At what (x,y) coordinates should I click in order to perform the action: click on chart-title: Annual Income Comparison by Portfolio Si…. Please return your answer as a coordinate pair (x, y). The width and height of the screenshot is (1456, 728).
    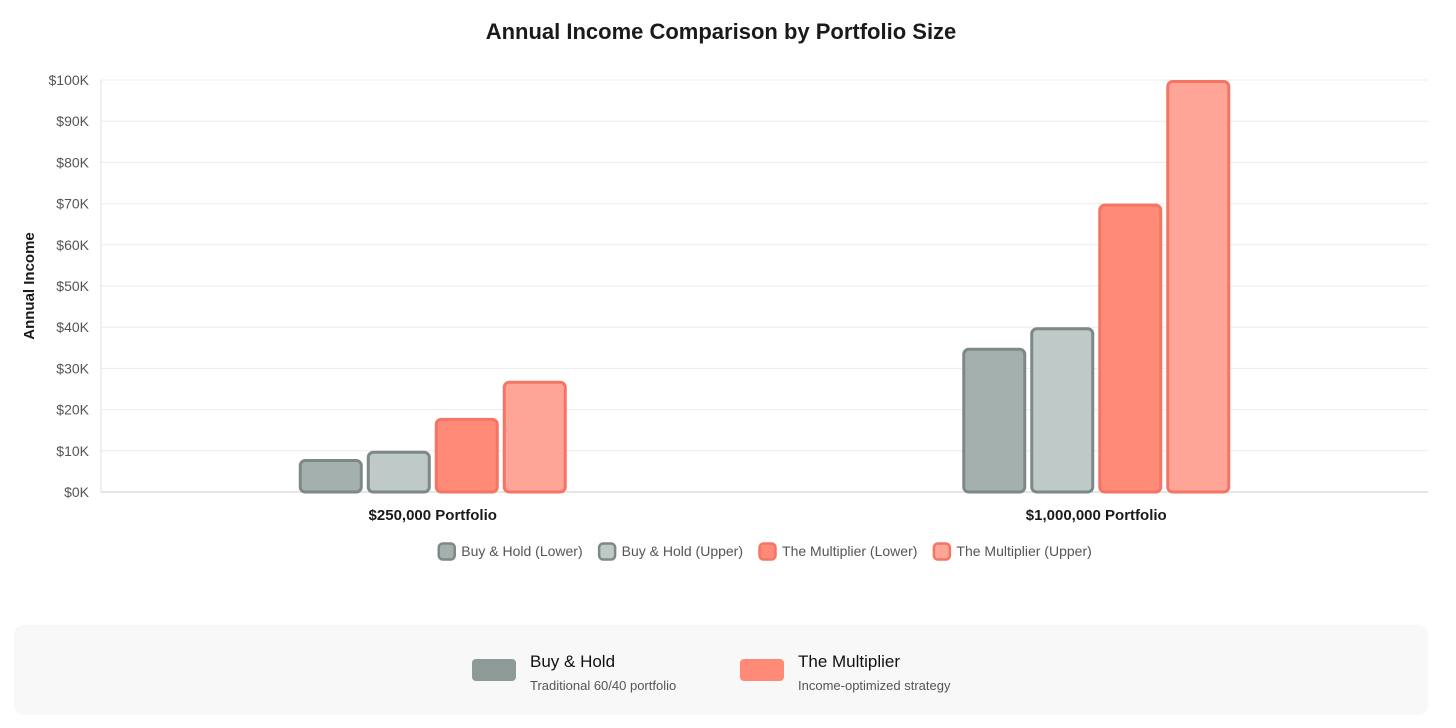
    Looking at the image, I should click on (721, 31).